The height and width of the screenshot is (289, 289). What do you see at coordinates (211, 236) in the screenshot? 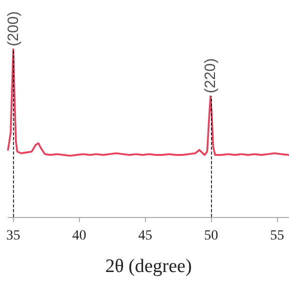
I see `x-tick-label: 50` at bounding box center [211, 236].